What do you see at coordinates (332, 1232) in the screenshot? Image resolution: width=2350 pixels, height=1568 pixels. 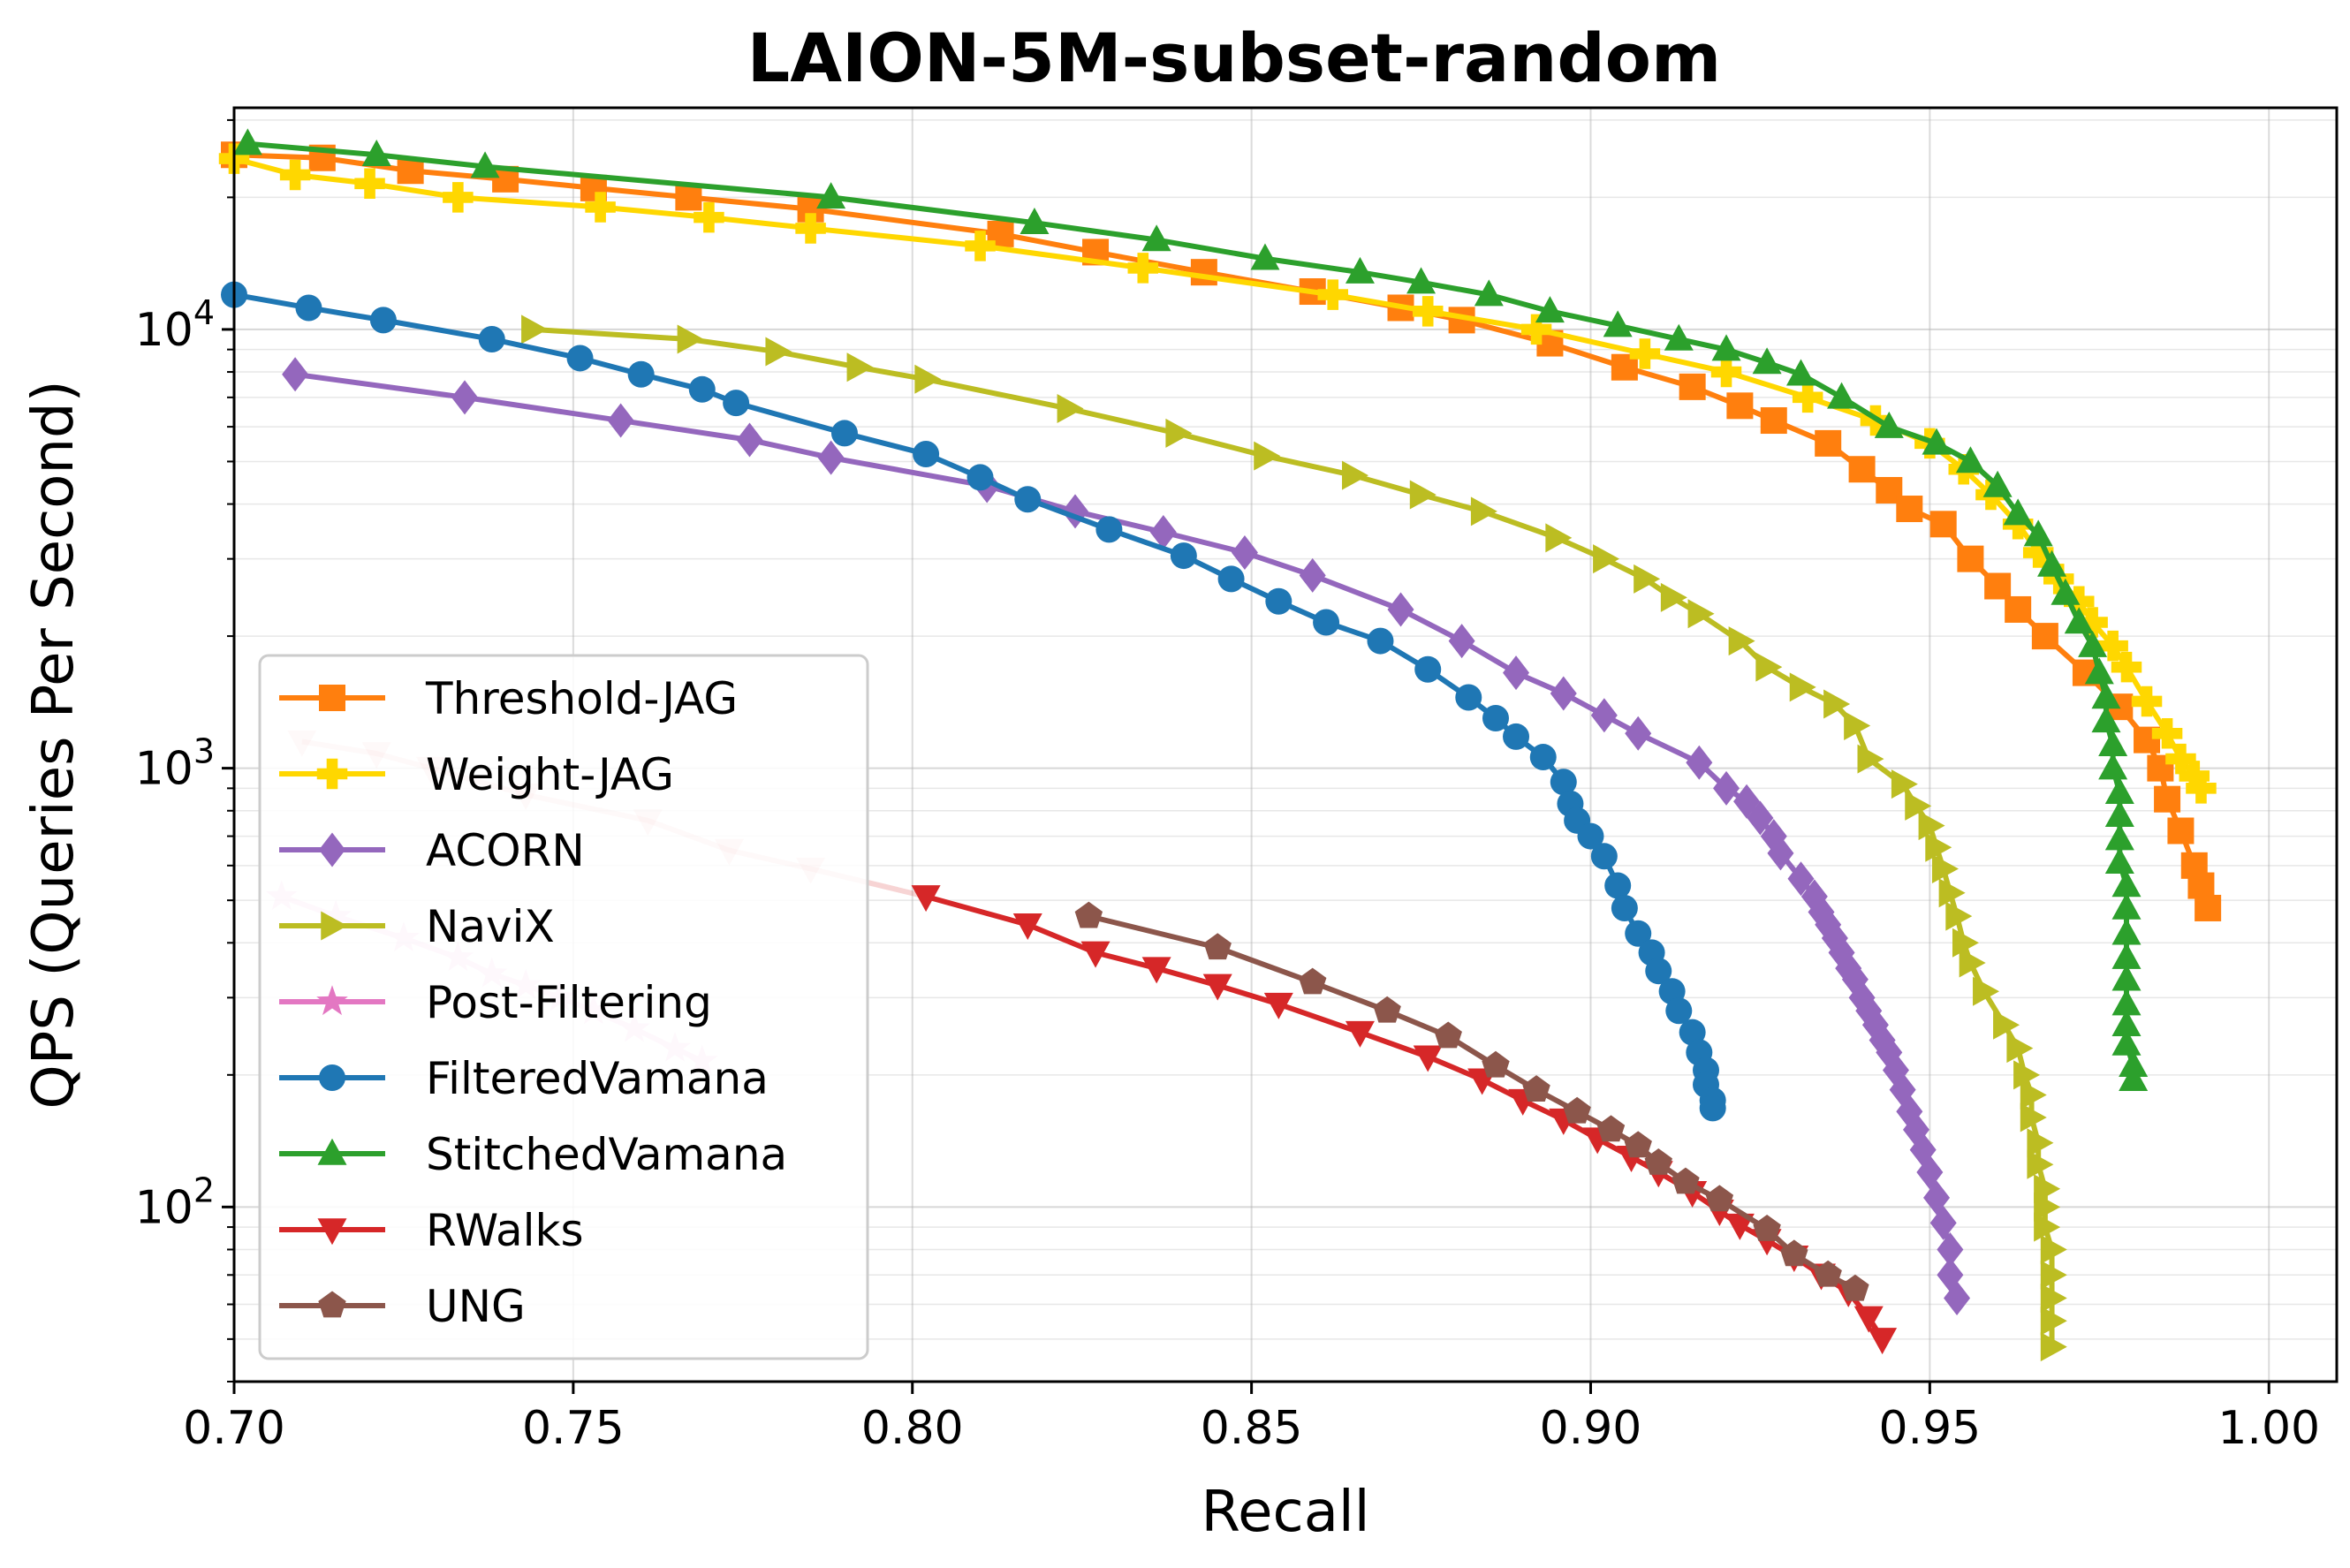 I see `legend-marker-rwalks` at bounding box center [332, 1232].